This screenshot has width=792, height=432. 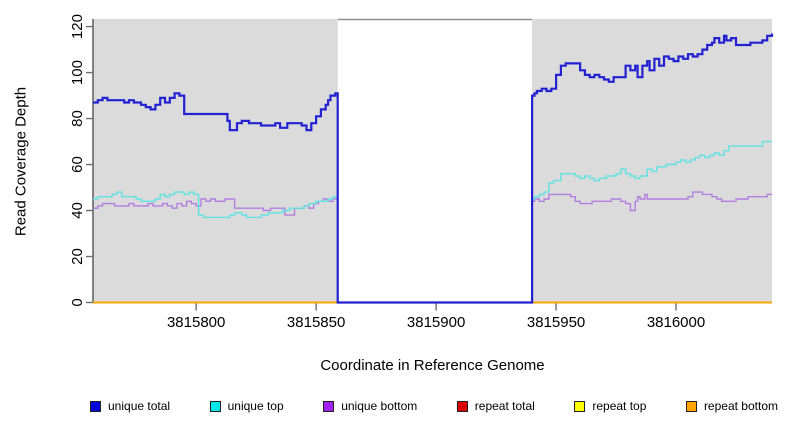 I want to click on legend-item-unique-top: unique top, so click(x=246, y=406).